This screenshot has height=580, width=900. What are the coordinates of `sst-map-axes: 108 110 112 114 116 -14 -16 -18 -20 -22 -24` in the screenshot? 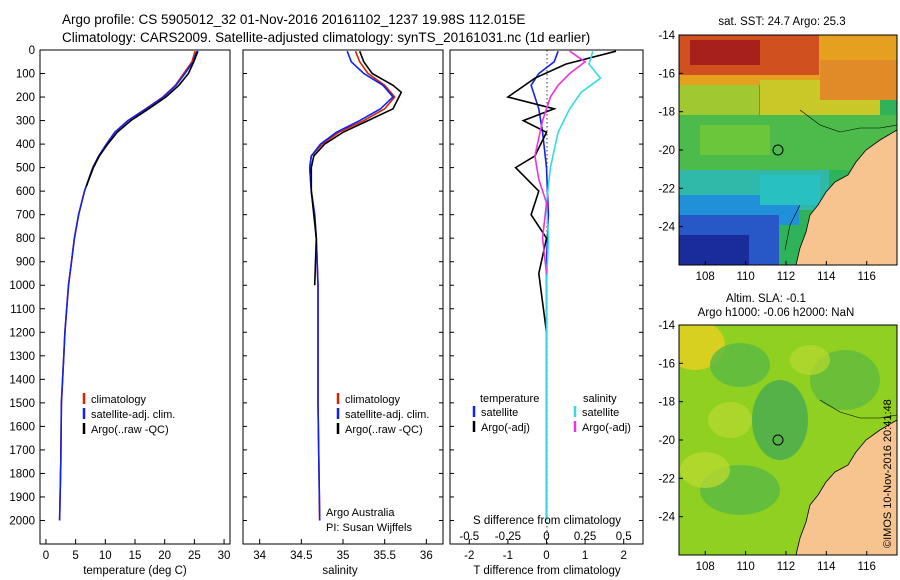 It's located at (767, 156).